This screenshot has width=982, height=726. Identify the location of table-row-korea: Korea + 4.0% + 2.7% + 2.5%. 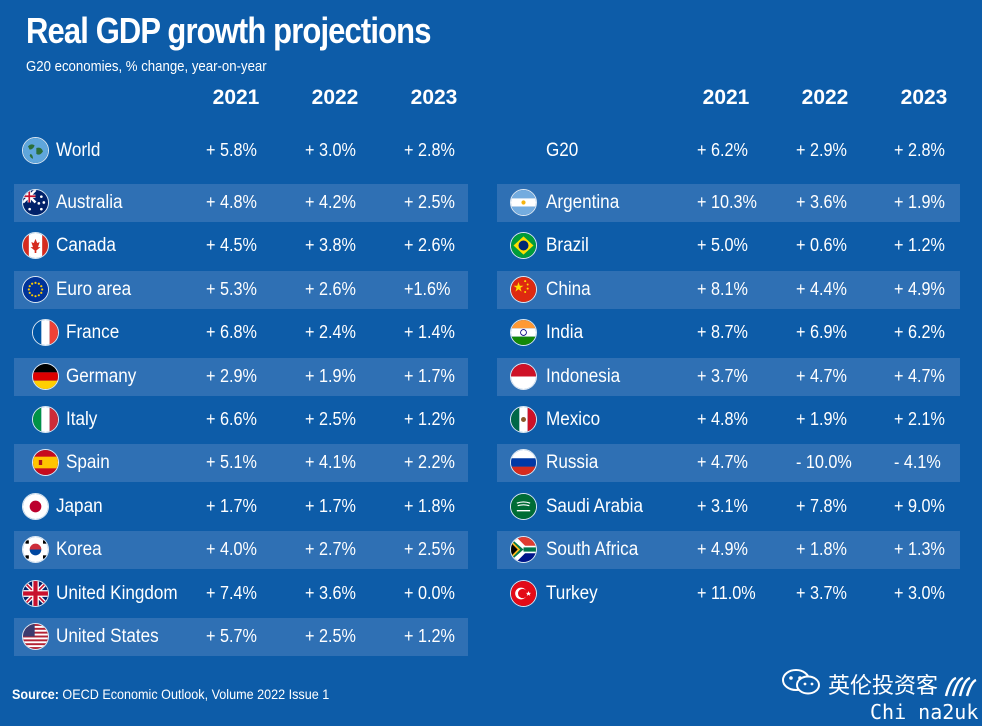
(241, 550).